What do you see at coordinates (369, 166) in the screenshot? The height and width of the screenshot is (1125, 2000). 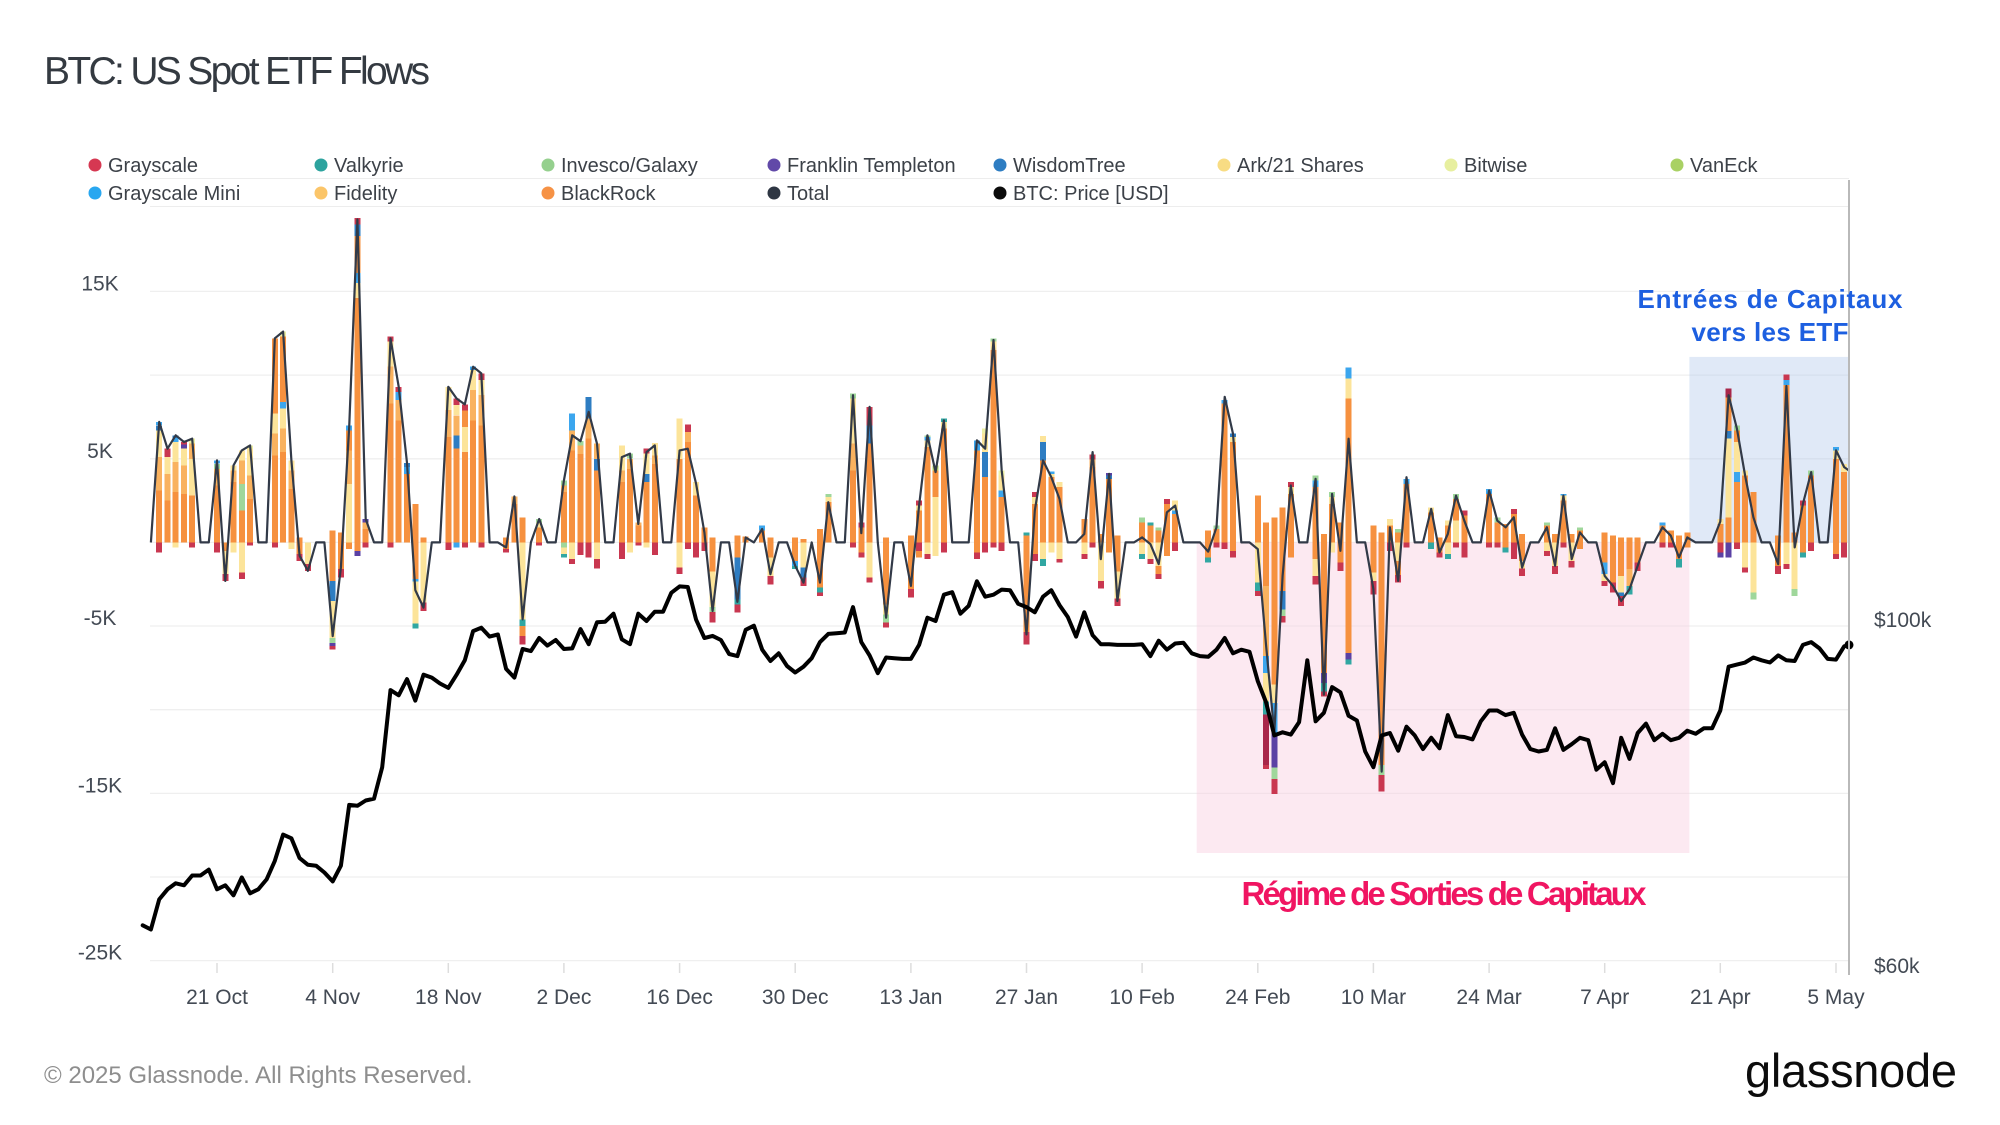 I see `svg-text: Valkyrie` at bounding box center [369, 166].